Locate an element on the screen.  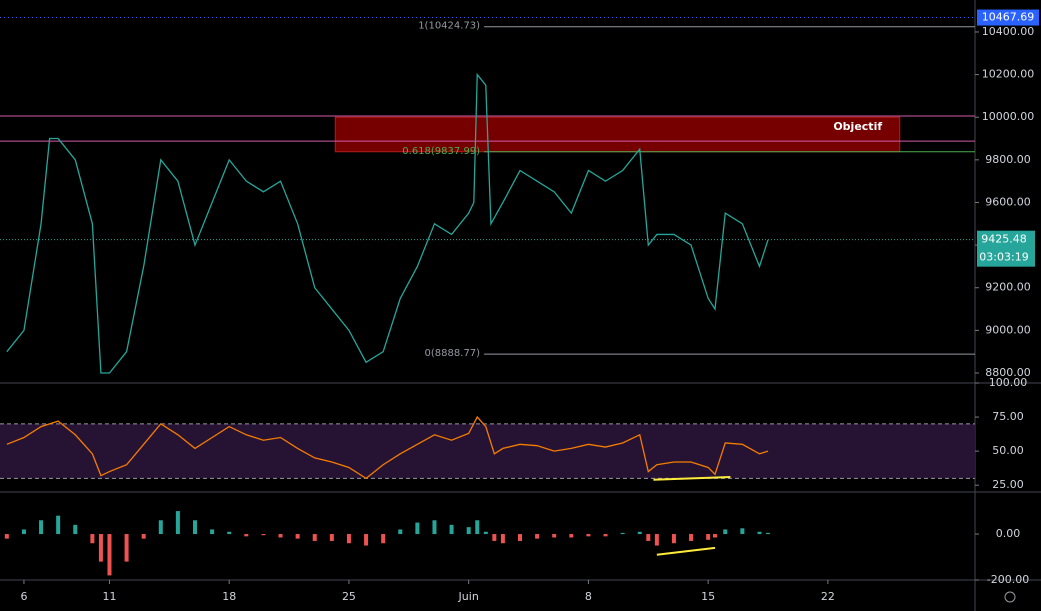
high-text: 10467.69 is located at coordinates (1008, 17).